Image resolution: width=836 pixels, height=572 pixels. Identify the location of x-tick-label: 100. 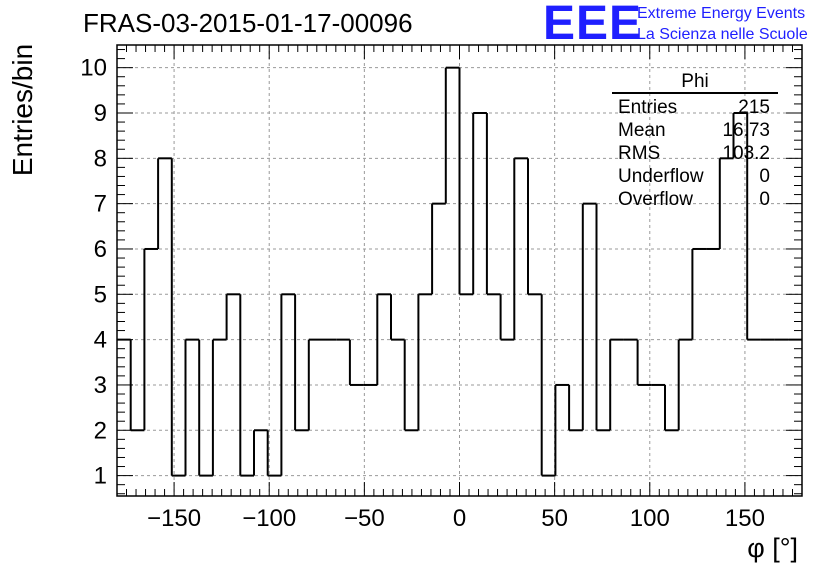
(650, 518).